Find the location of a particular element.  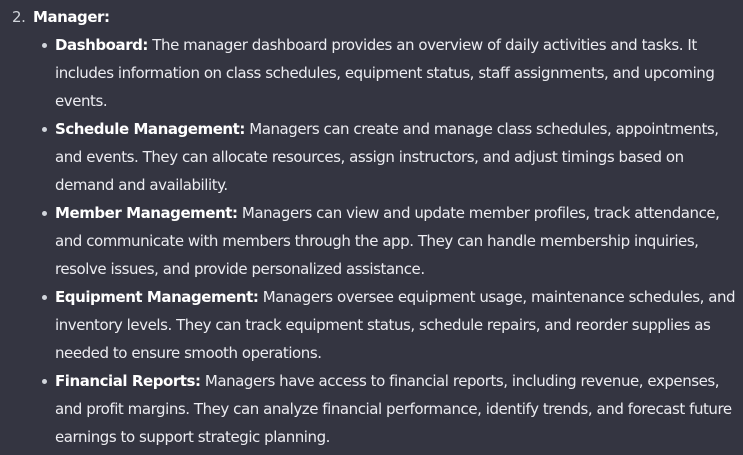

bullet-title: Financial Reports: is located at coordinates (128, 381).